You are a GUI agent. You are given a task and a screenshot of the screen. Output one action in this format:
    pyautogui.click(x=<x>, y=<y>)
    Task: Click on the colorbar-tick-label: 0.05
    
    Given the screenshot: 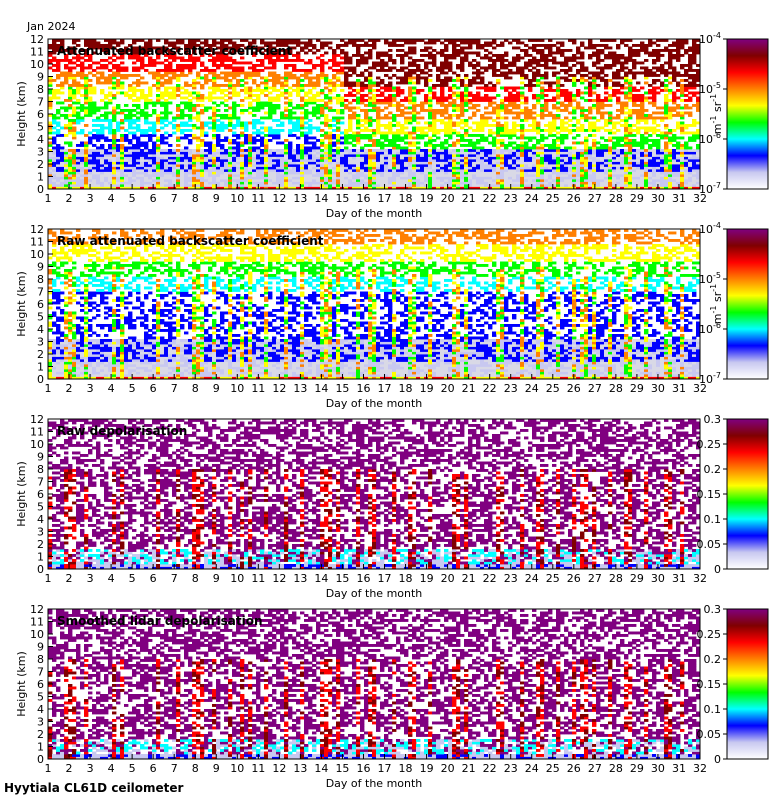 What is the action you would take?
    pyautogui.click(x=709, y=544)
    